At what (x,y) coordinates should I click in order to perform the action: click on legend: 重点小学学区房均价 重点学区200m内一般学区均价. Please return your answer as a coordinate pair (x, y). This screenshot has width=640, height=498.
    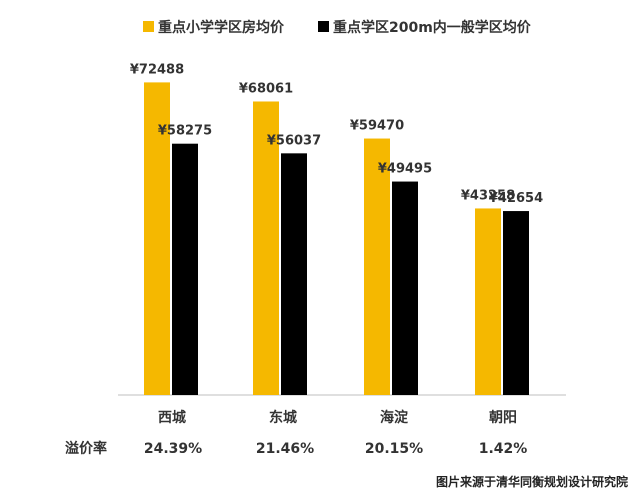
    Looking at the image, I should click on (337, 27).